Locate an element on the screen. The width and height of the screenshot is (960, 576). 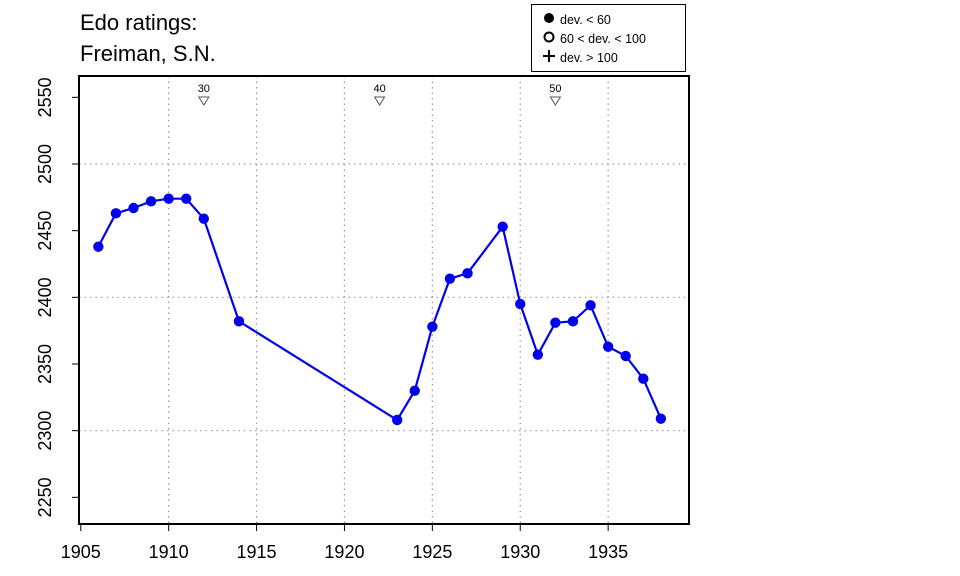
legend-item: 60 < dev. < 100 is located at coordinates (608, 39).